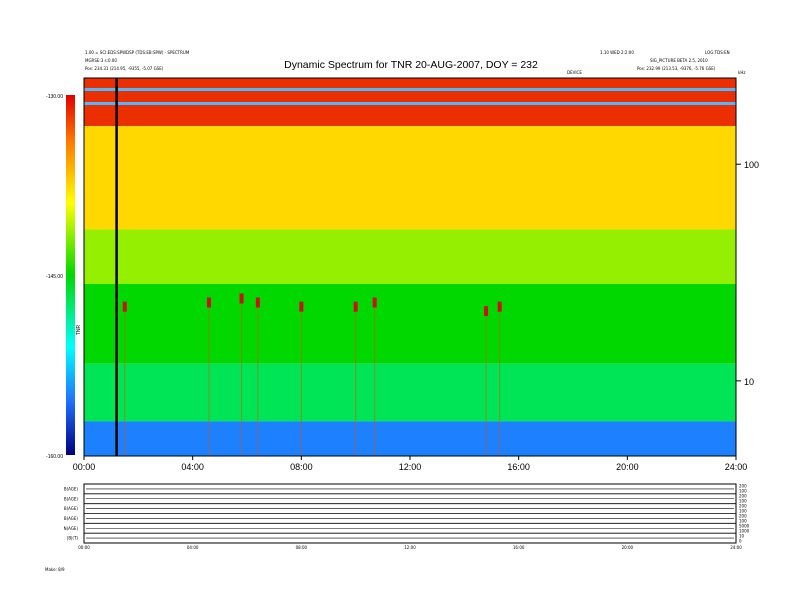 The image size is (792, 612). I want to click on header-right-line3: Pos: 232.99 (213.53, -9376, -5.76 GSE), so click(676, 68).